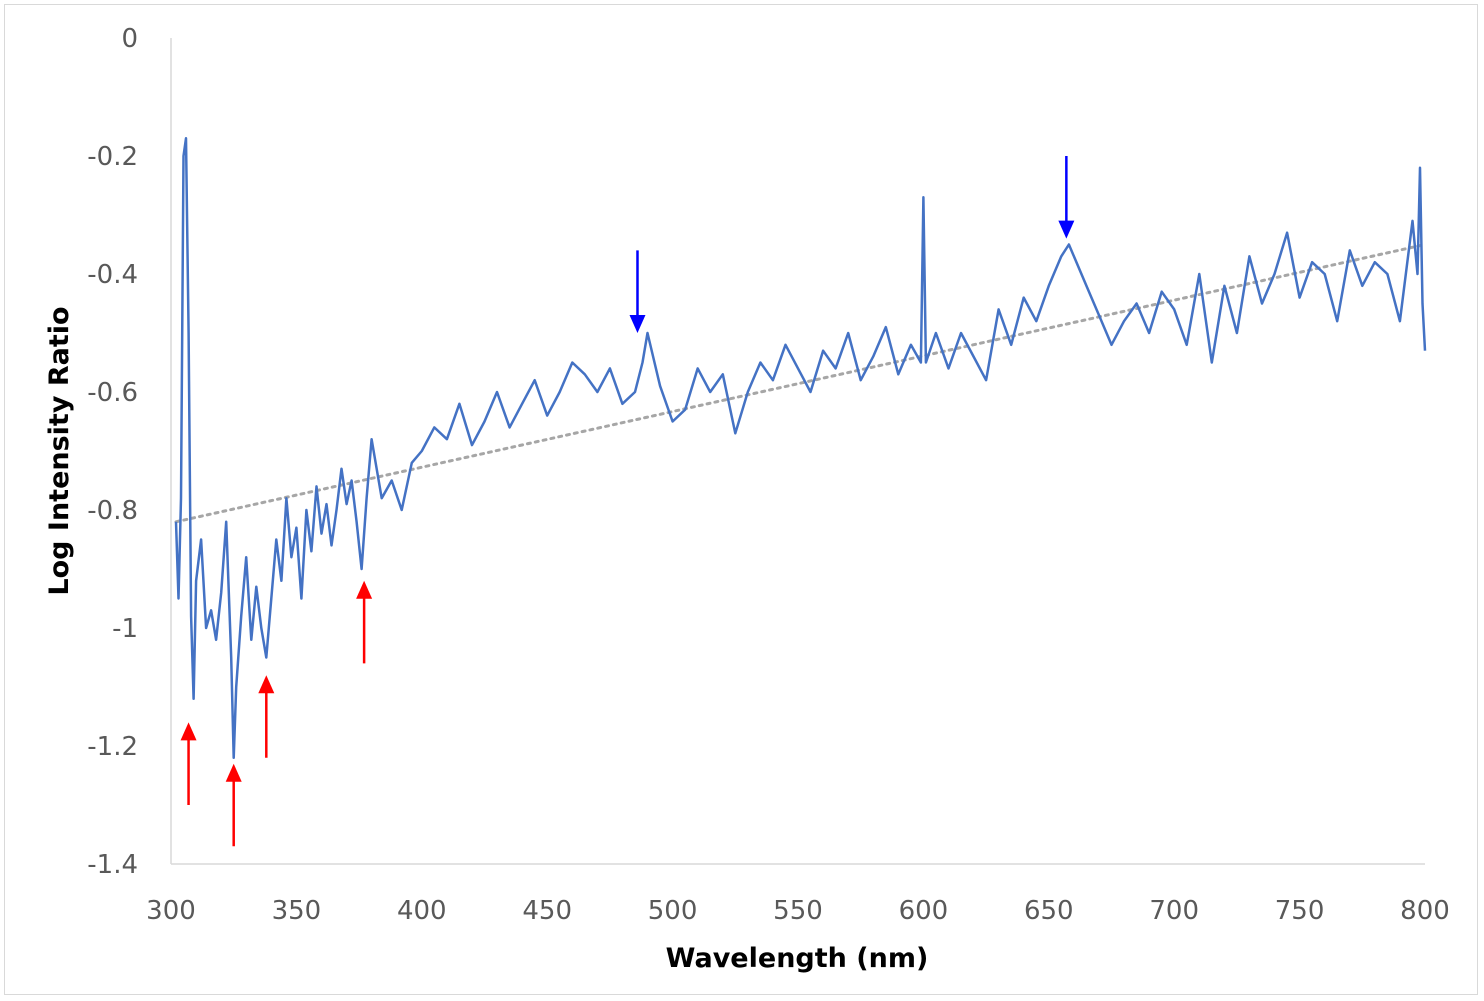 The image size is (1484, 1001). What do you see at coordinates (297, 911) in the screenshot?
I see `x-tick-label: 350` at bounding box center [297, 911].